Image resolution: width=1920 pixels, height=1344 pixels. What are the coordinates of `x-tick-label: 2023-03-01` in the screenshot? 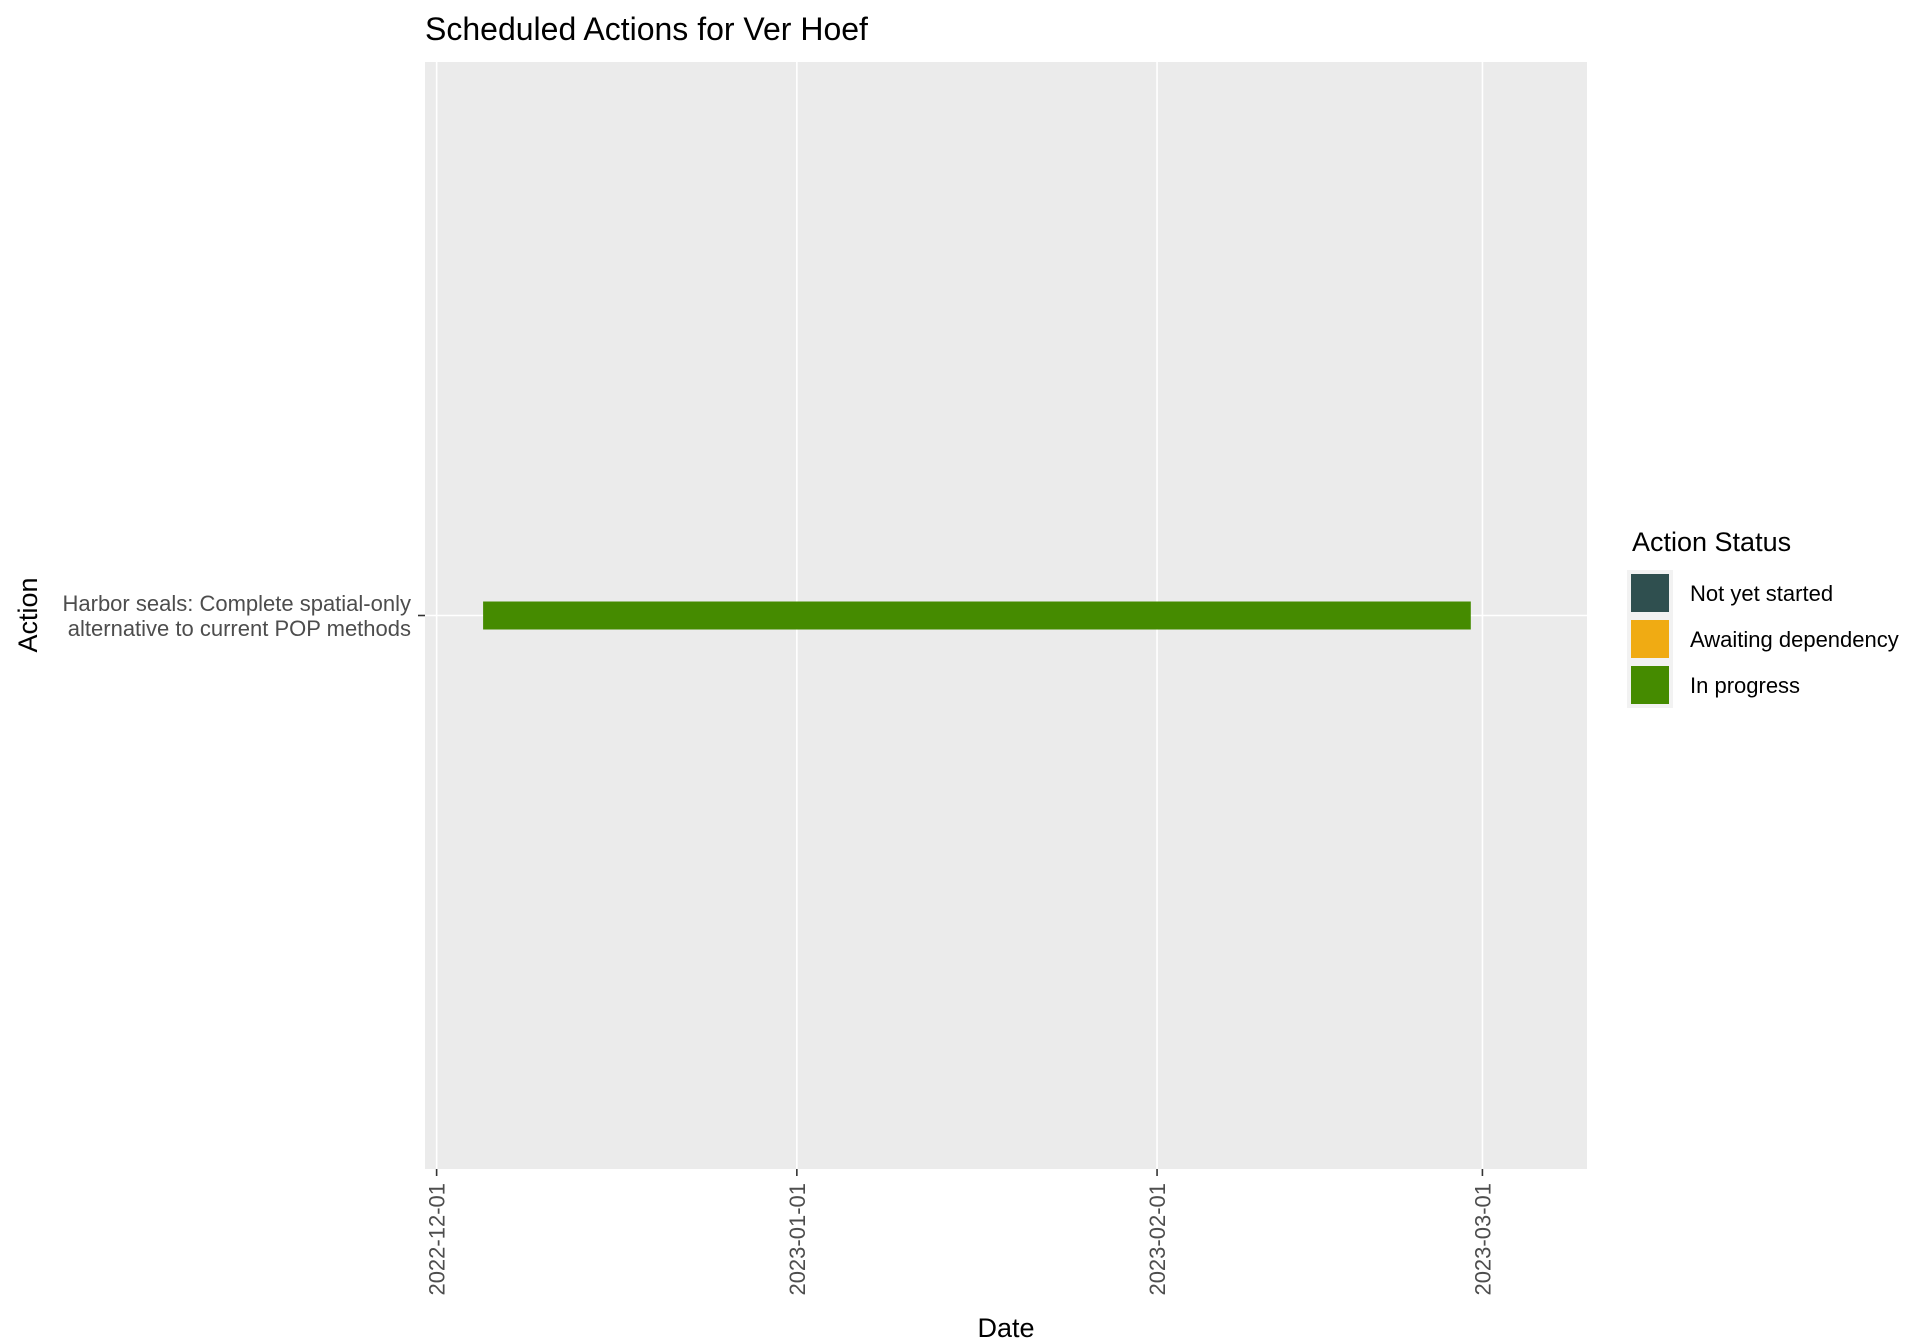 It's located at (1482, 1239).